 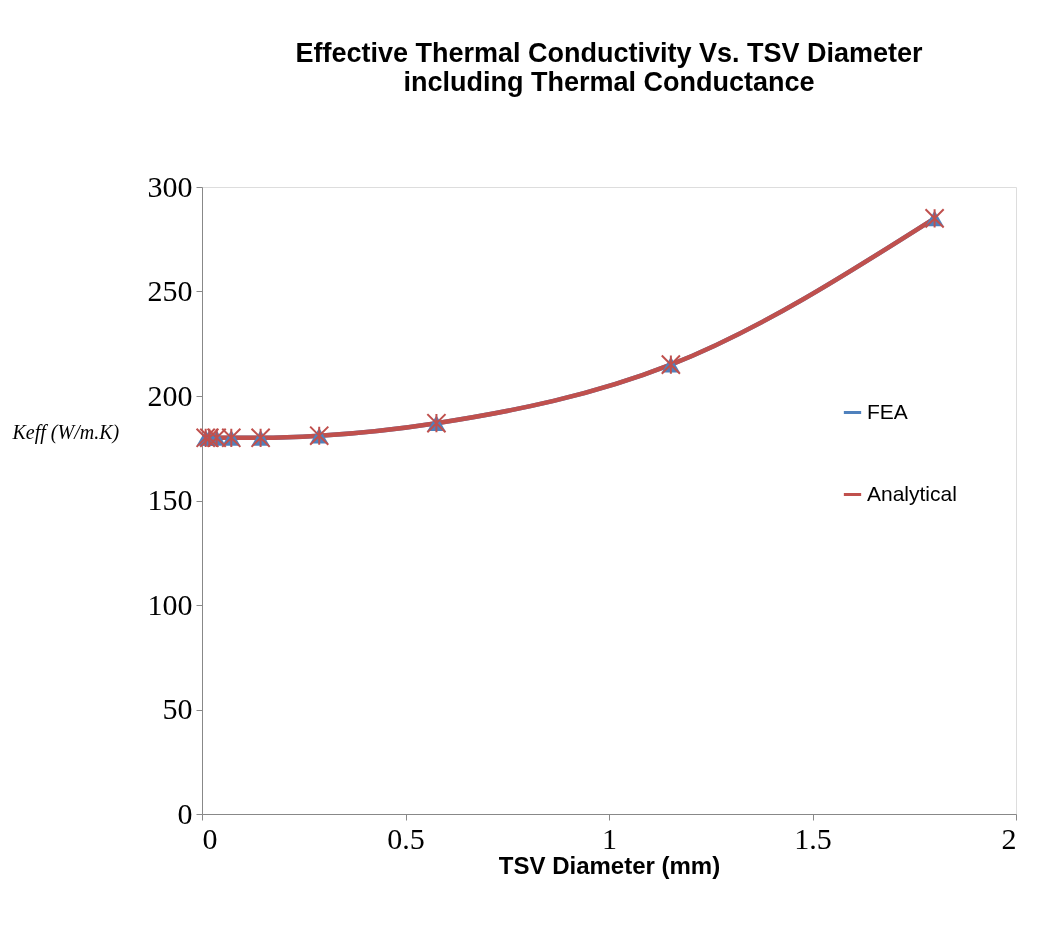 I want to click on text: Effective Thermal Conductivity Vs. TSV Diameter, so click(x=609, y=53).